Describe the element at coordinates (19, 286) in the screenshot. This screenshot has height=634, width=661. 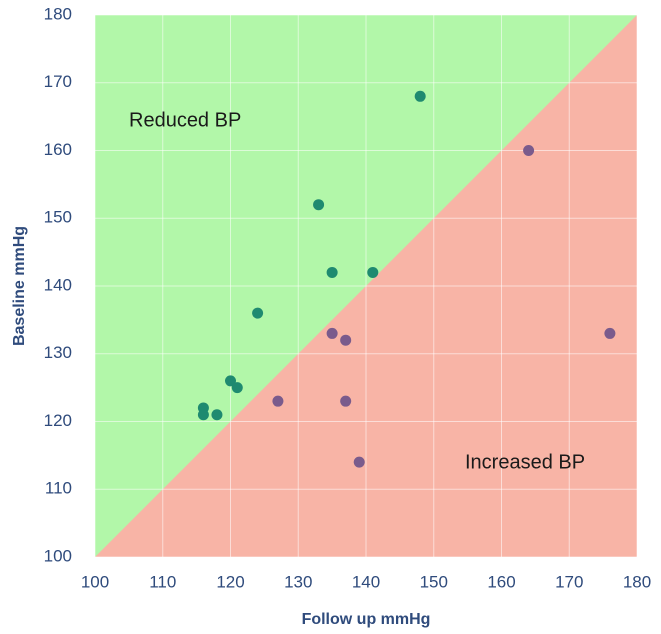
I see `y-axis-label: Baseline mmHg` at that location.